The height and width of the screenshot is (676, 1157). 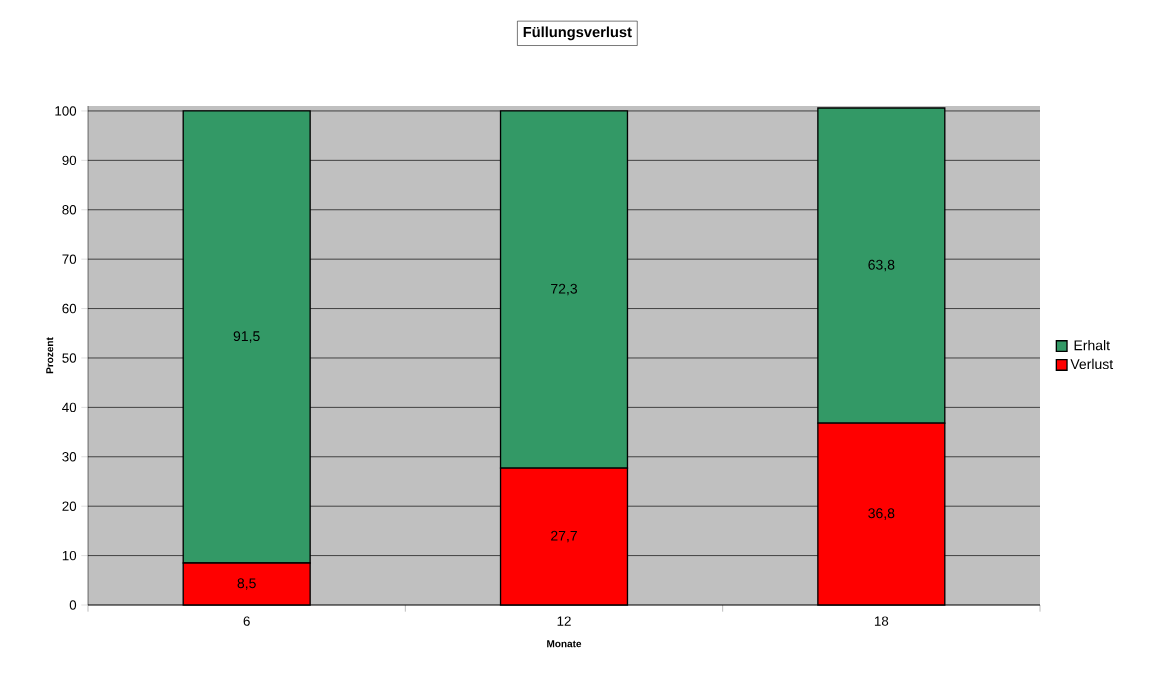 What do you see at coordinates (564, 644) in the screenshot?
I see `x-axis-title: Monate` at bounding box center [564, 644].